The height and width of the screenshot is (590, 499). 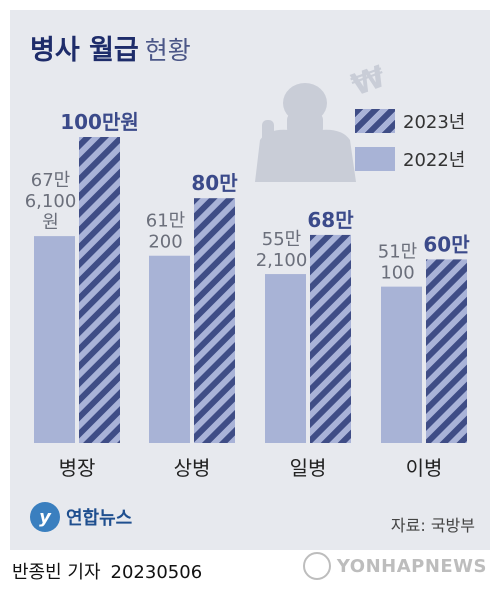 I want to click on yonhap-logo-icon: y, so click(x=45, y=517).